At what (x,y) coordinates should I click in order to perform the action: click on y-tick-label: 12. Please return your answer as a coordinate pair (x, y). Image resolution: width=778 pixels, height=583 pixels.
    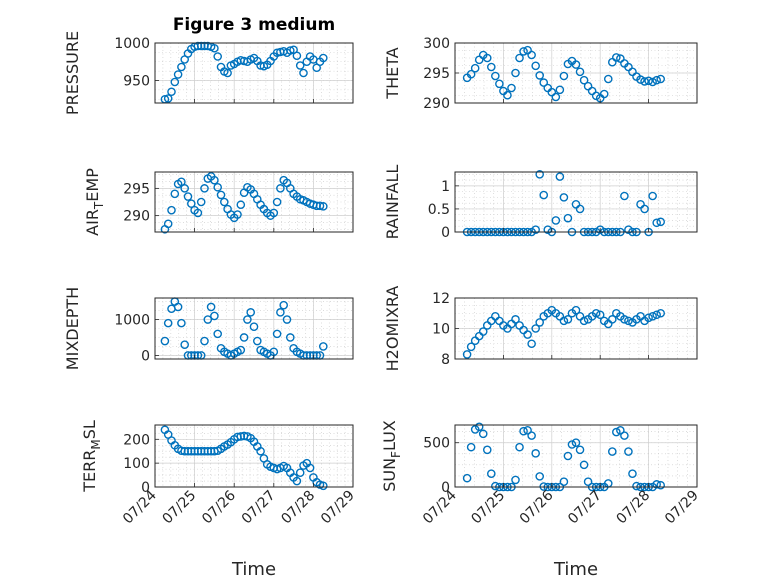
    Looking at the image, I should click on (441, 299).